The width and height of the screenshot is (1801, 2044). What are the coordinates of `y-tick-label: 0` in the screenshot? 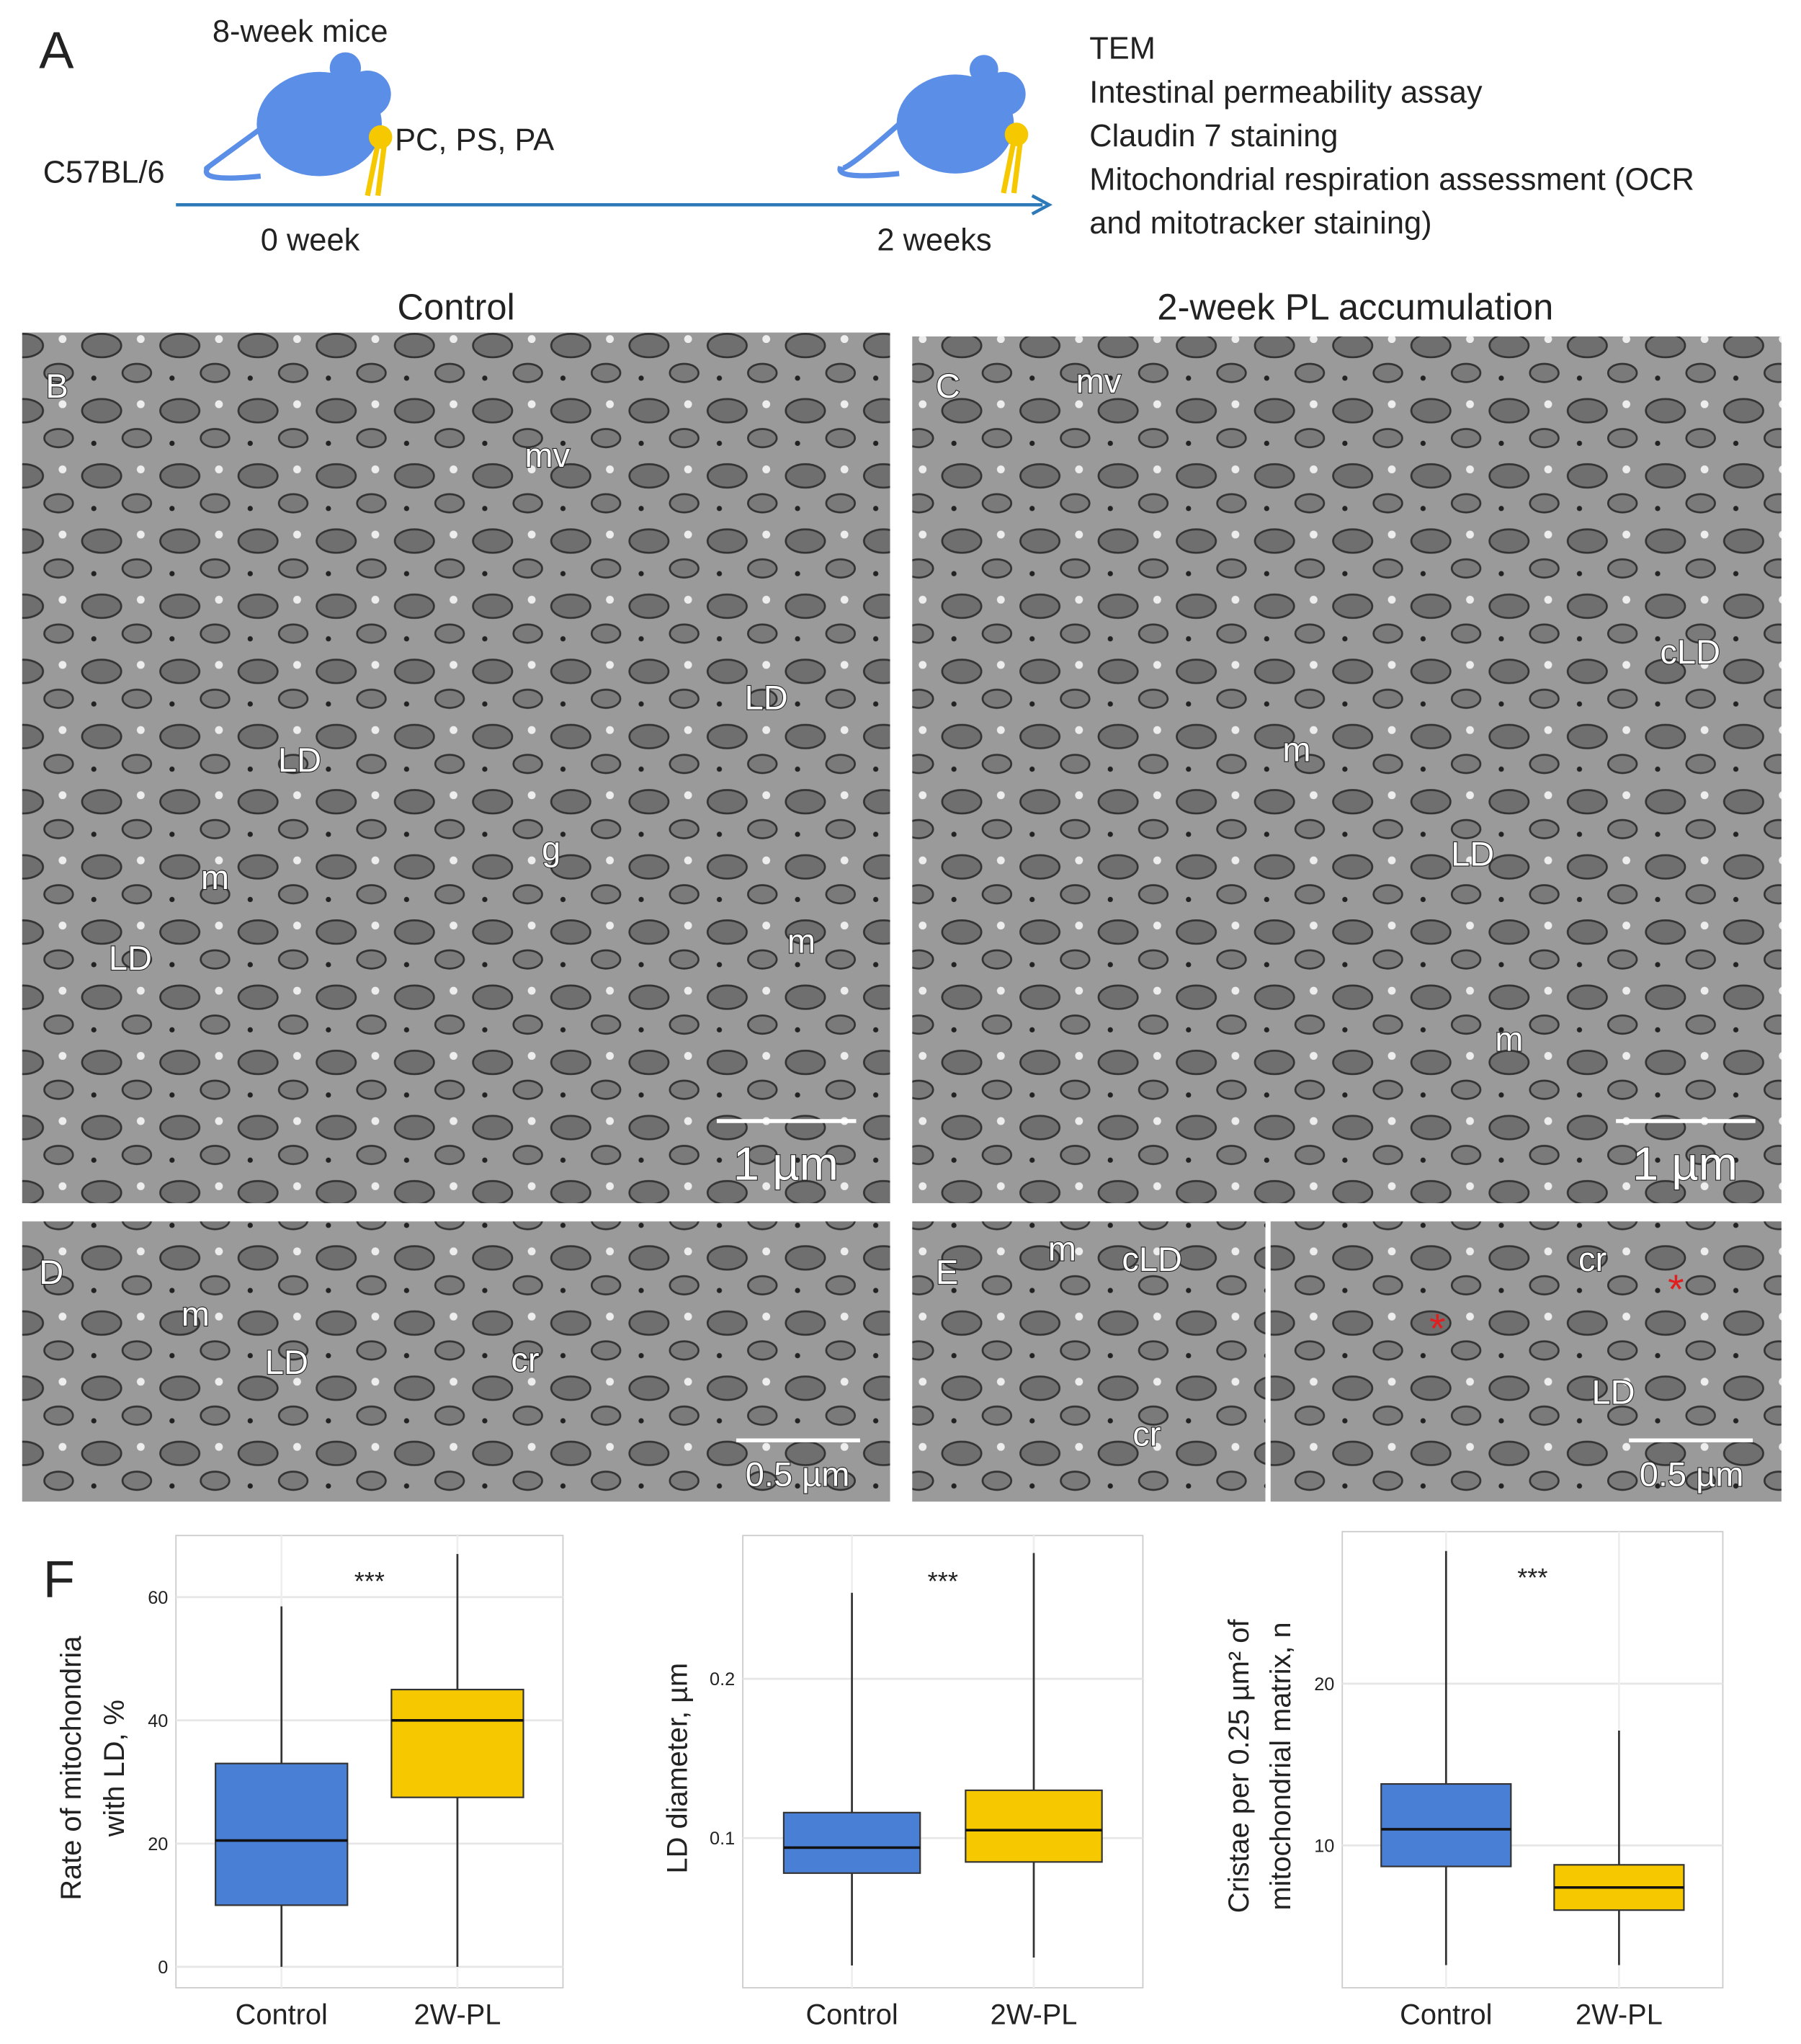 It's located at (163, 1968).